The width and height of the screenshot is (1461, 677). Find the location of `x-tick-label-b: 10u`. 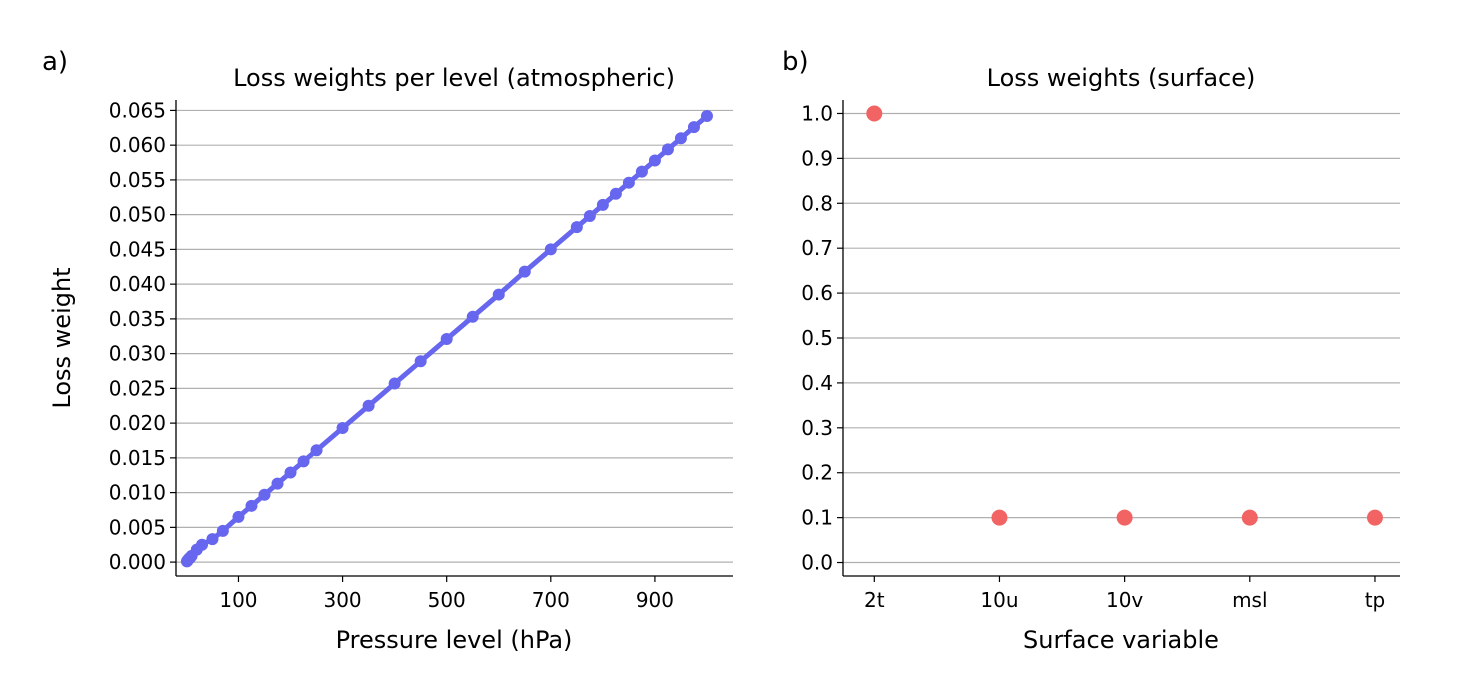

x-tick-label-b: 10u is located at coordinates (999, 600).